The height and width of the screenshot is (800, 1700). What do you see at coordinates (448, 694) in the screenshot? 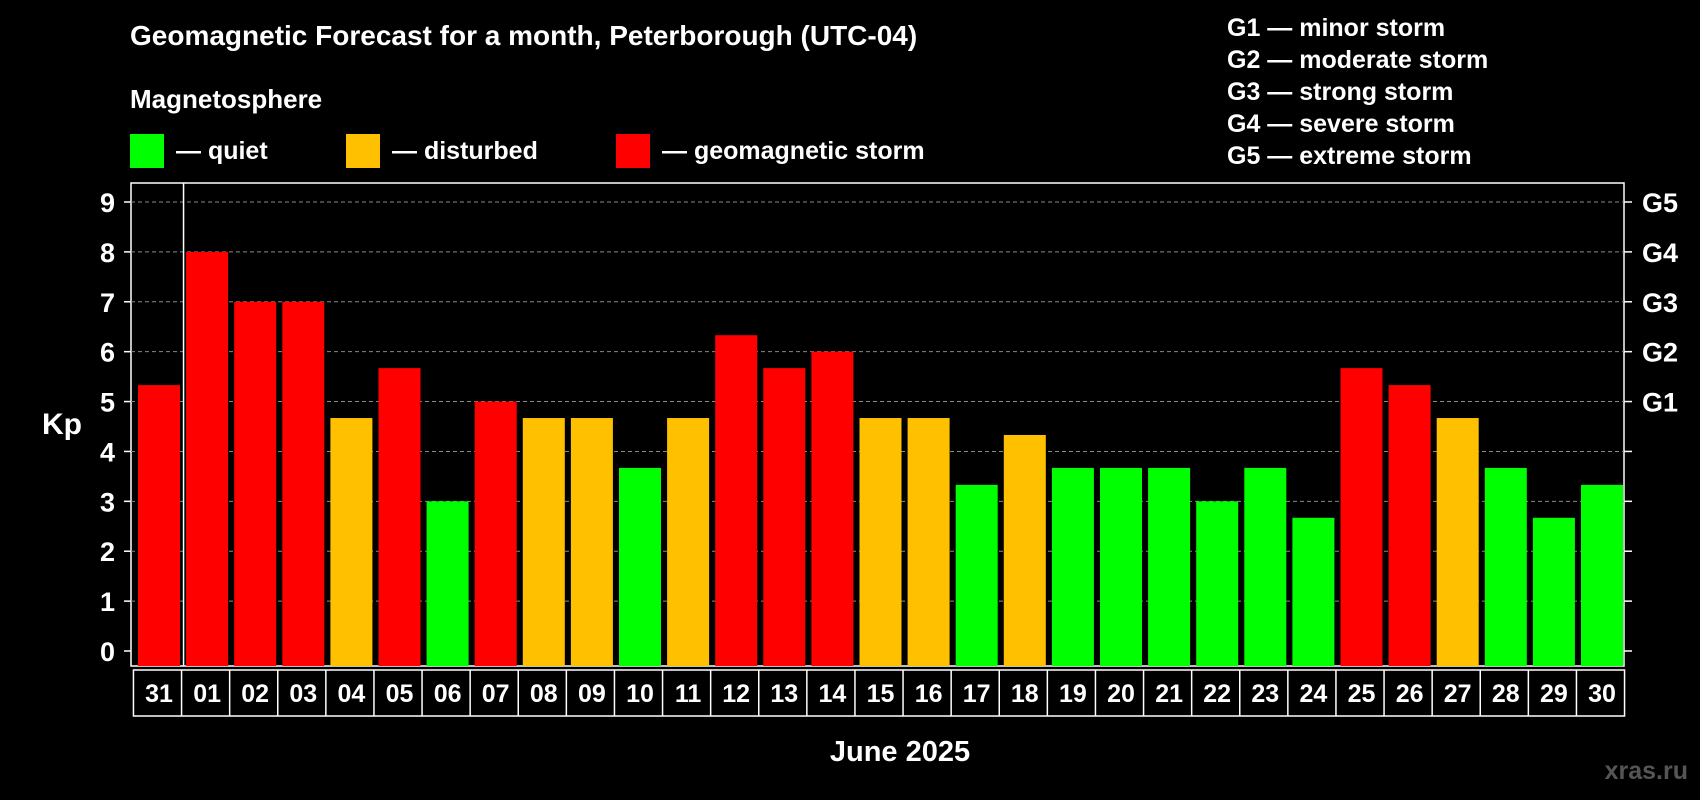
I see `x-tick-label: 06` at bounding box center [448, 694].